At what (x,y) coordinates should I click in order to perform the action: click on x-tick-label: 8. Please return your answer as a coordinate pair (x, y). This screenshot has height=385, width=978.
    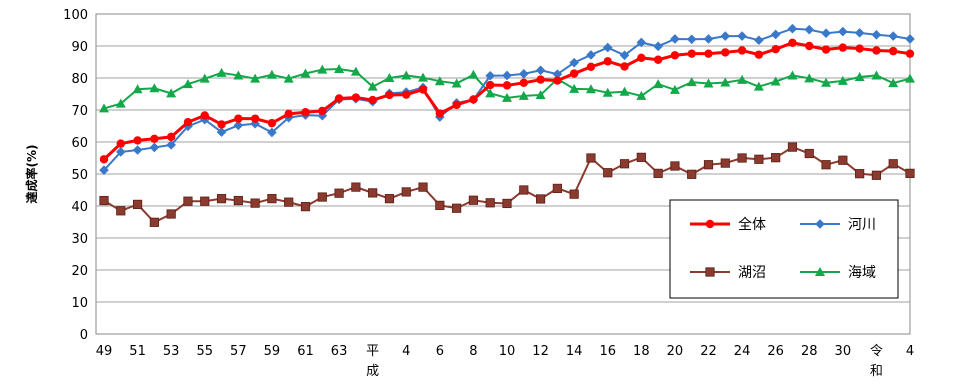
    Looking at the image, I should click on (473, 351).